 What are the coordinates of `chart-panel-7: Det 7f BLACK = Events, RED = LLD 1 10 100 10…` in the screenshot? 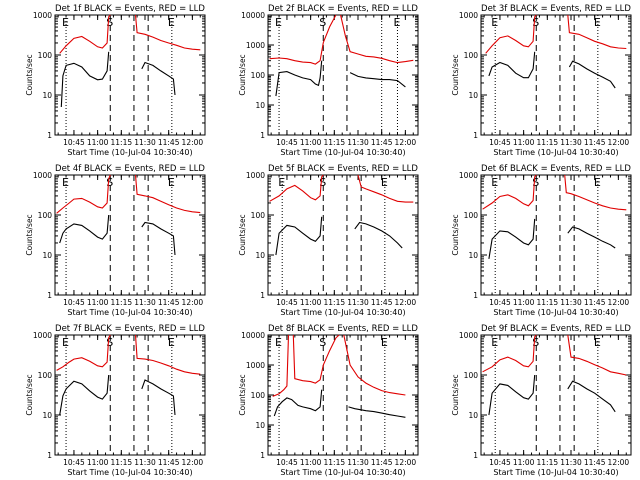 It's located at (115, 400).